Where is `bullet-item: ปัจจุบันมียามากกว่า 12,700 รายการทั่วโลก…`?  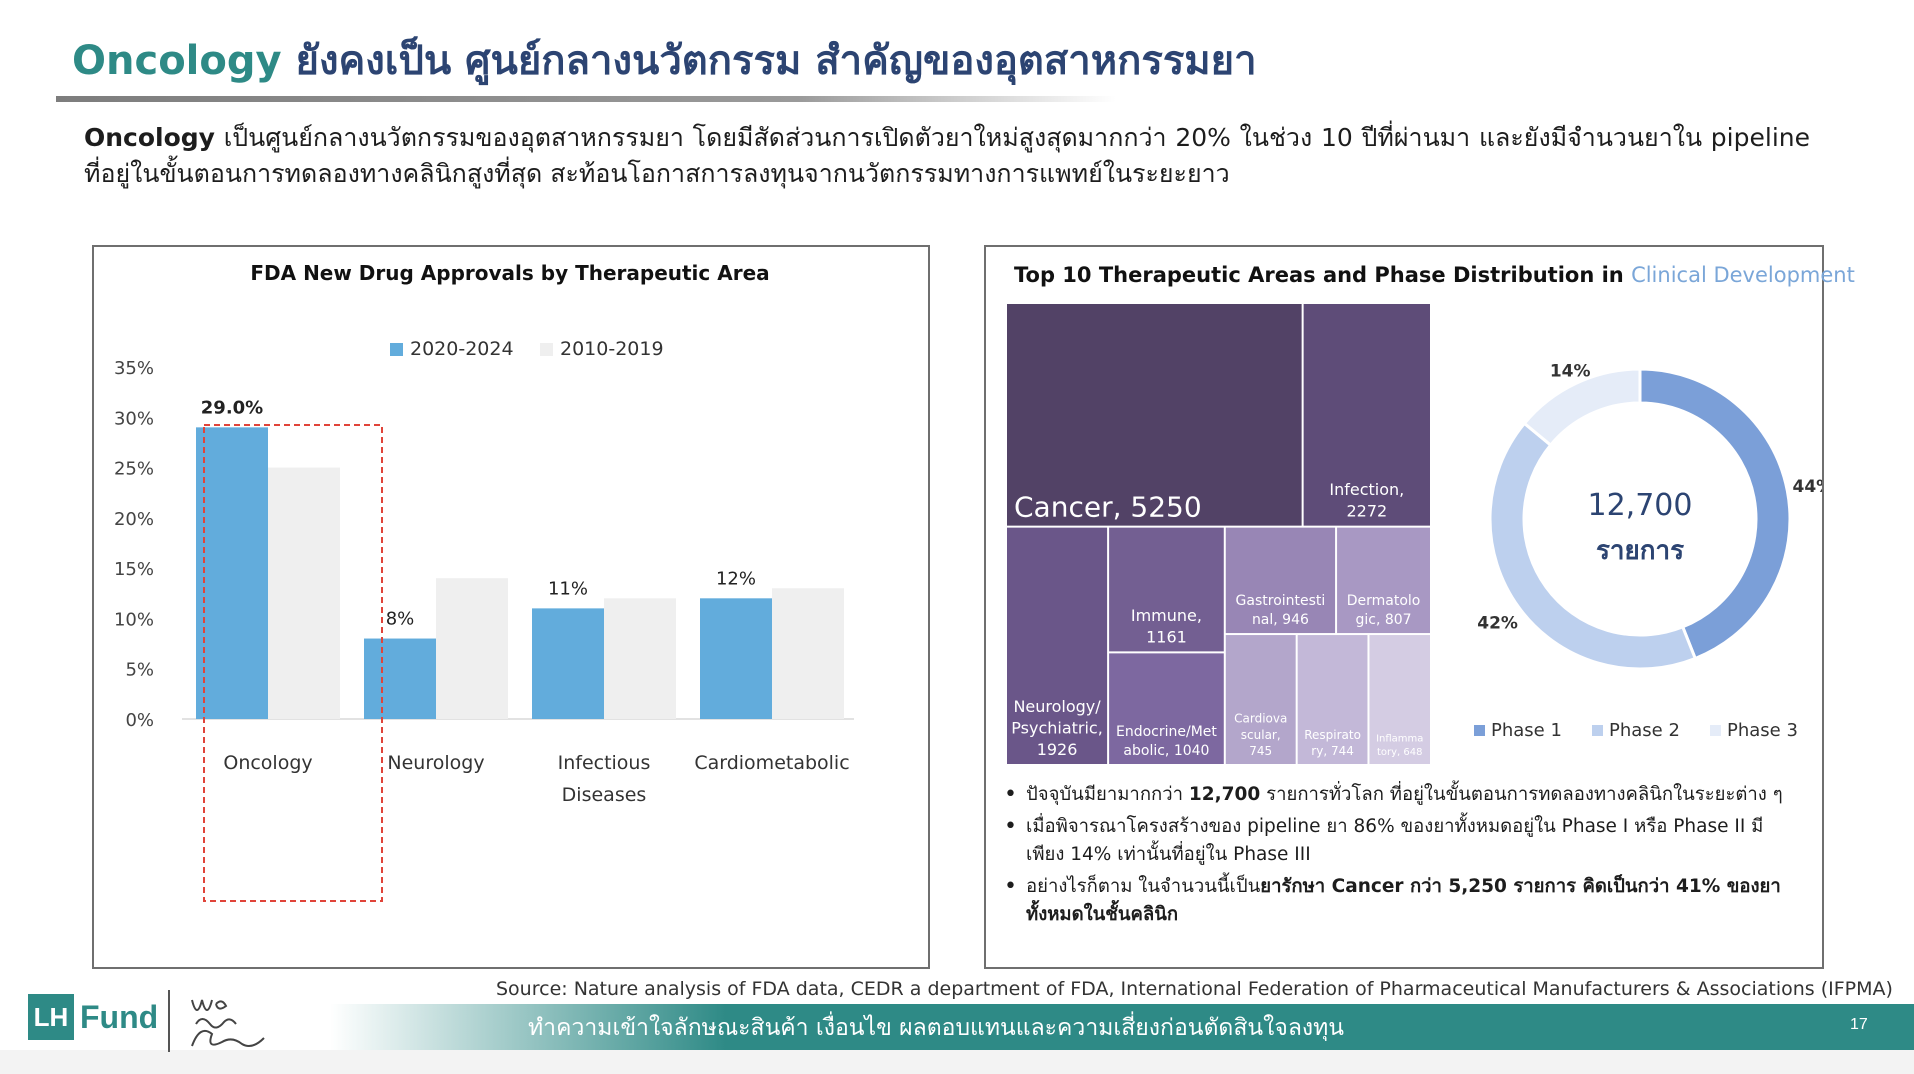
bullet-item: ปัจจุบันมียามากกว่า 12,700 รายการทั่วโลก… is located at coordinates (1400, 795).